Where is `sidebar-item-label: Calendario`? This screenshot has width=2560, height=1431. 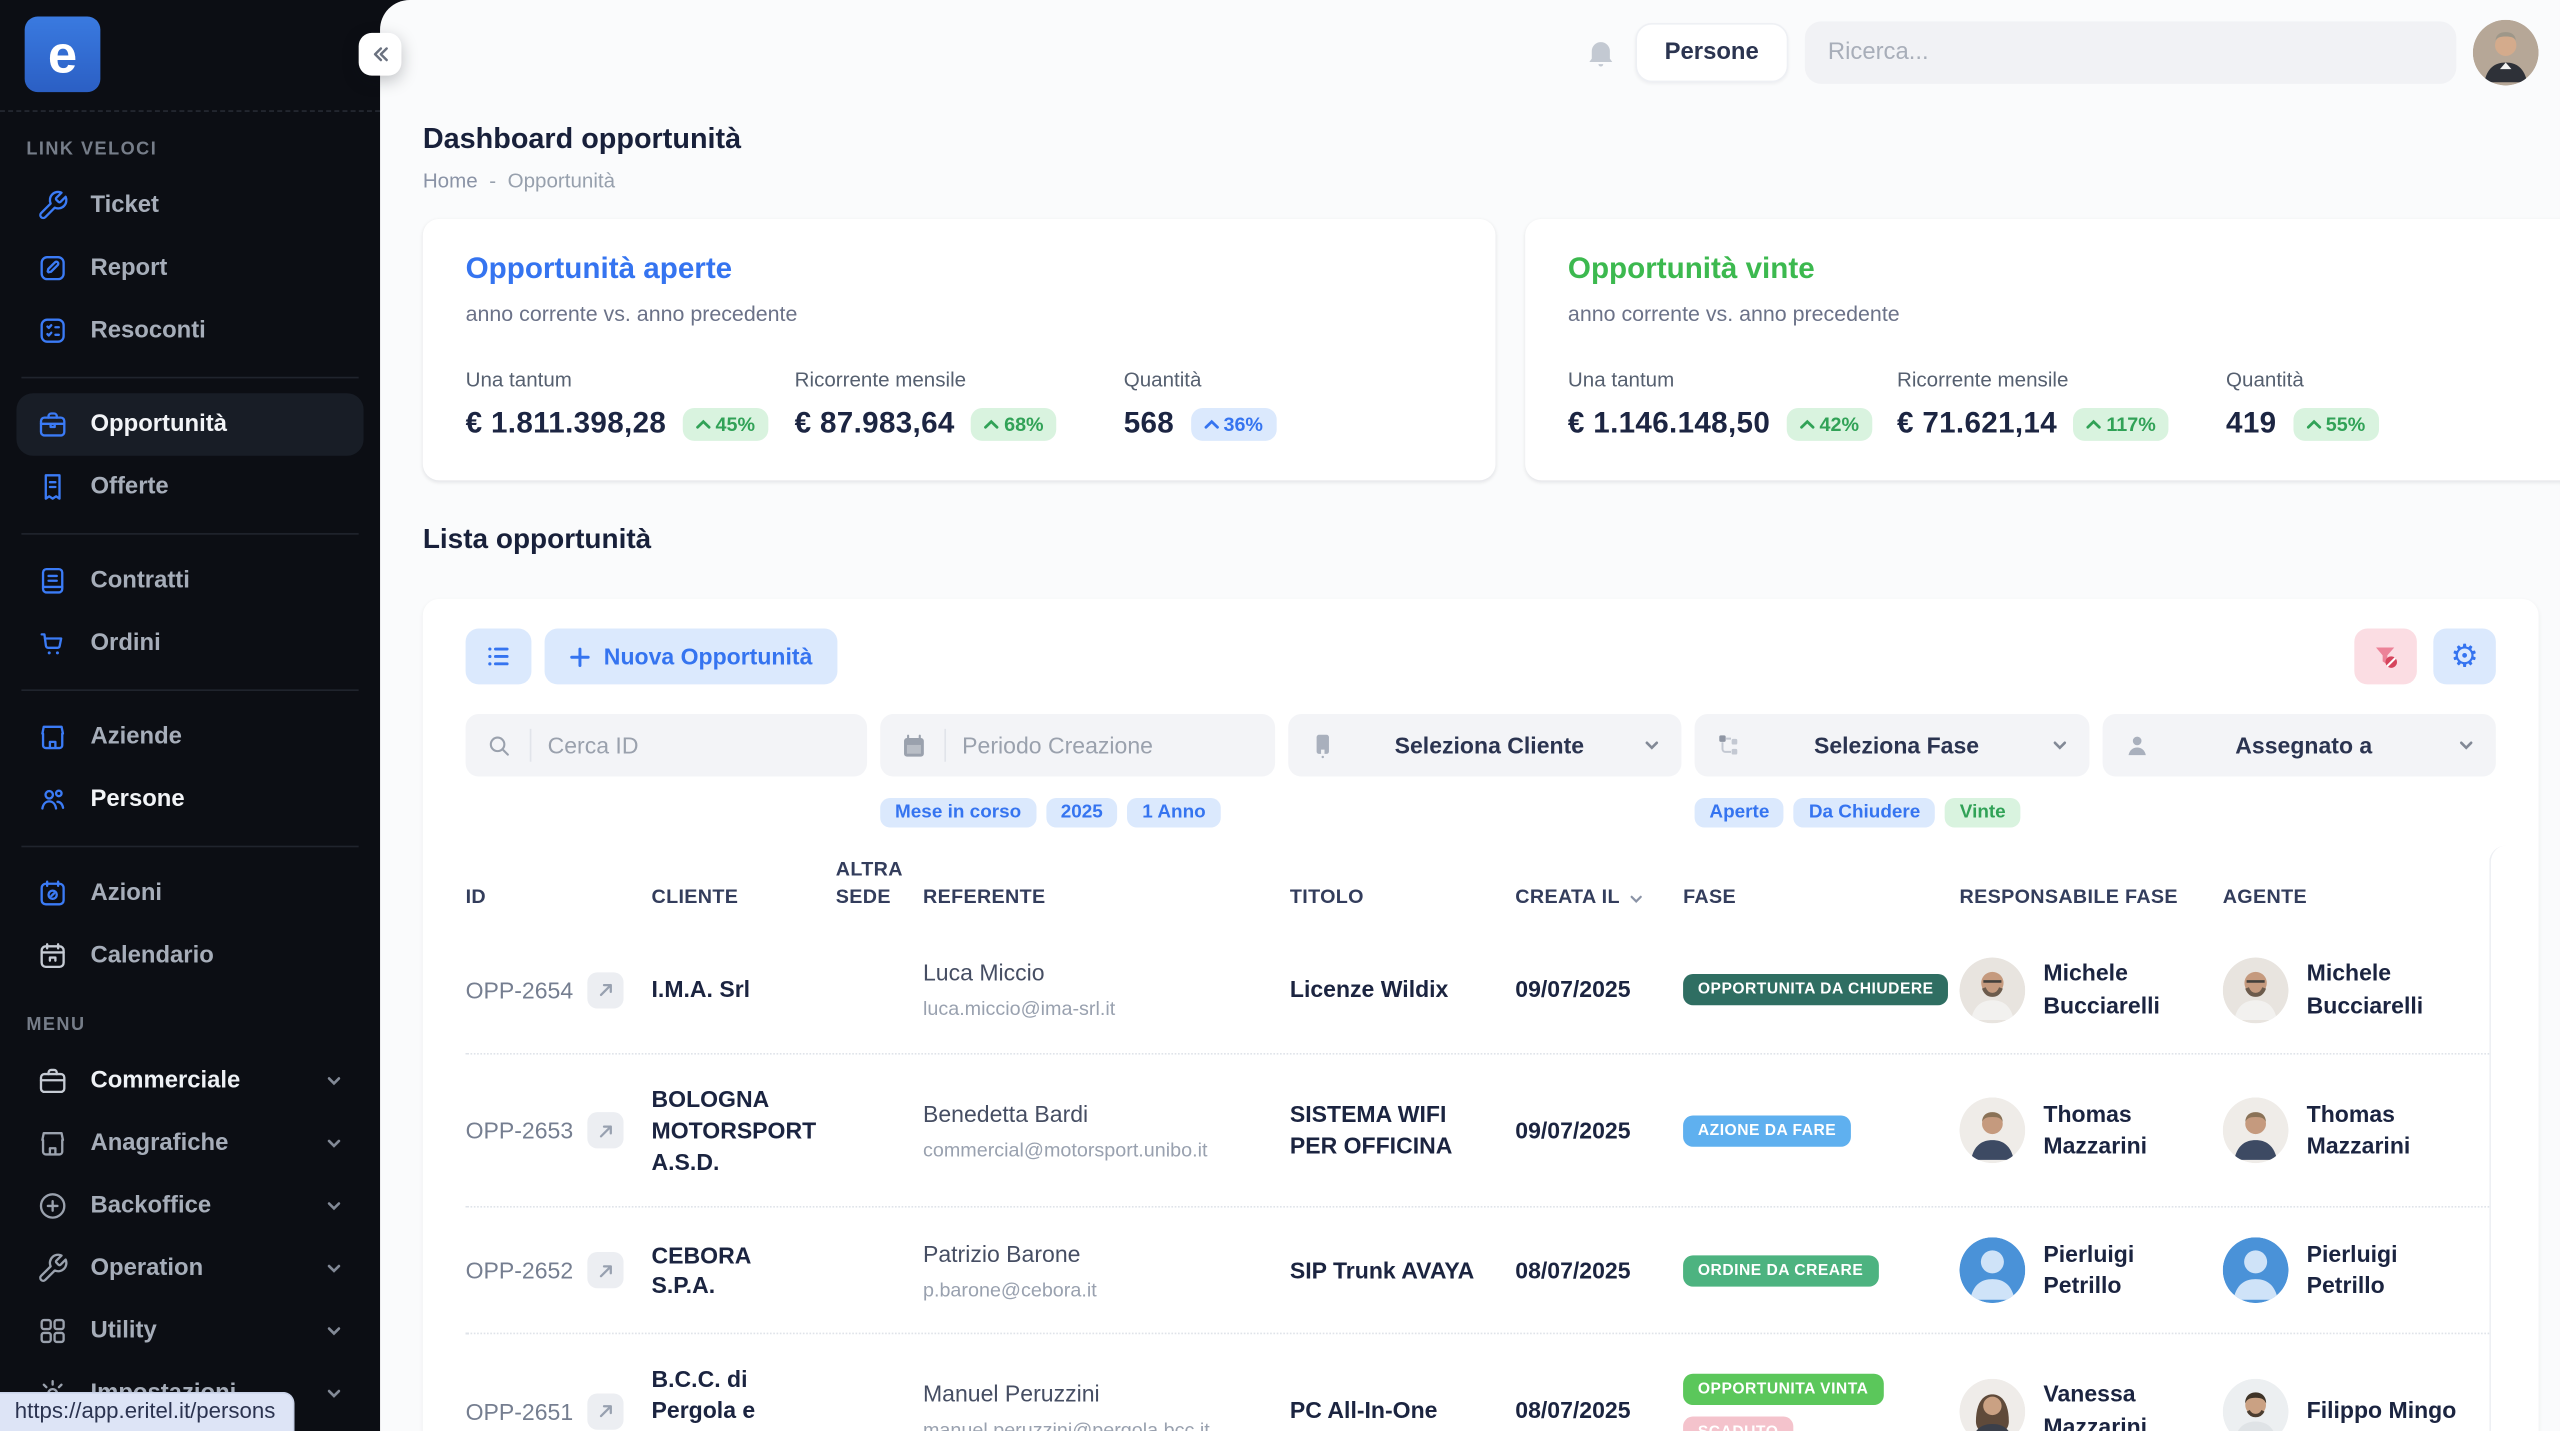
sidebar-item-label: Calendario is located at coordinates (152, 956).